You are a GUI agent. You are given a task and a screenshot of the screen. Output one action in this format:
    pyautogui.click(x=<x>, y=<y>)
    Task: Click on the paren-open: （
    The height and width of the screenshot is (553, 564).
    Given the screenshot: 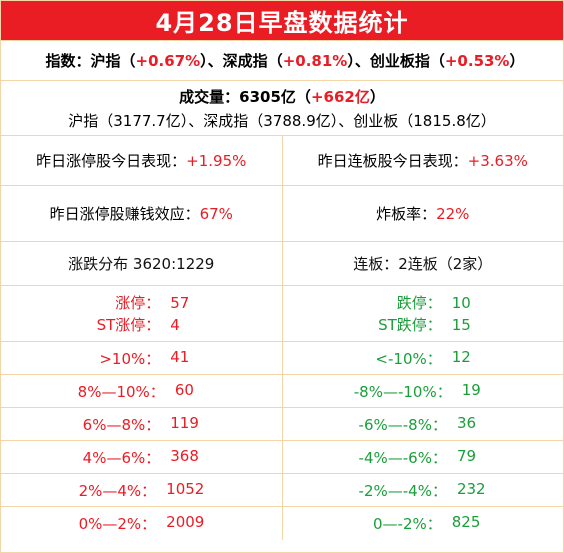 What is the action you would take?
    pyautogui.click(x=128, y=61)
    